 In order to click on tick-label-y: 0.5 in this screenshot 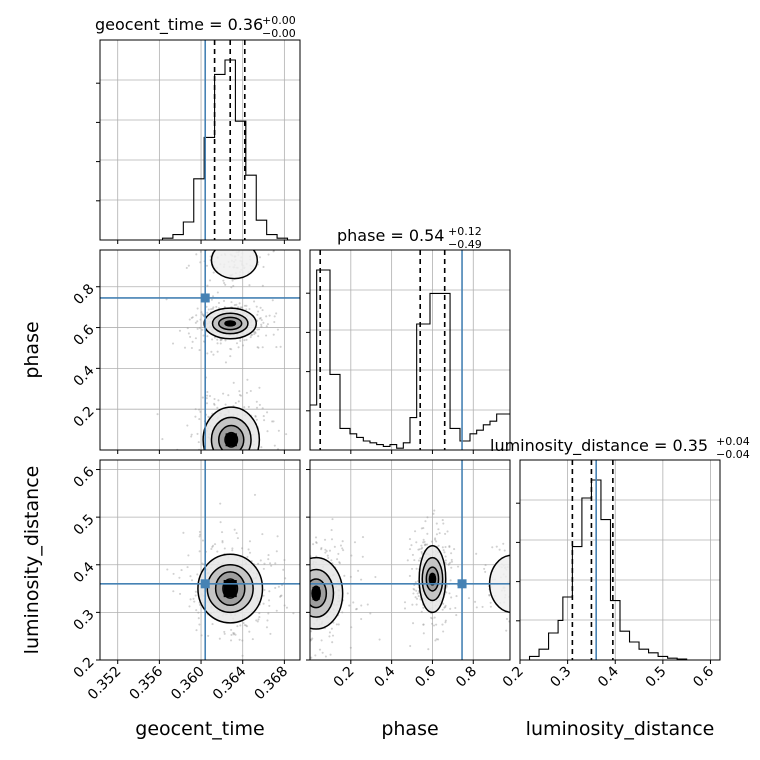, I will do `click(84, 524)`.